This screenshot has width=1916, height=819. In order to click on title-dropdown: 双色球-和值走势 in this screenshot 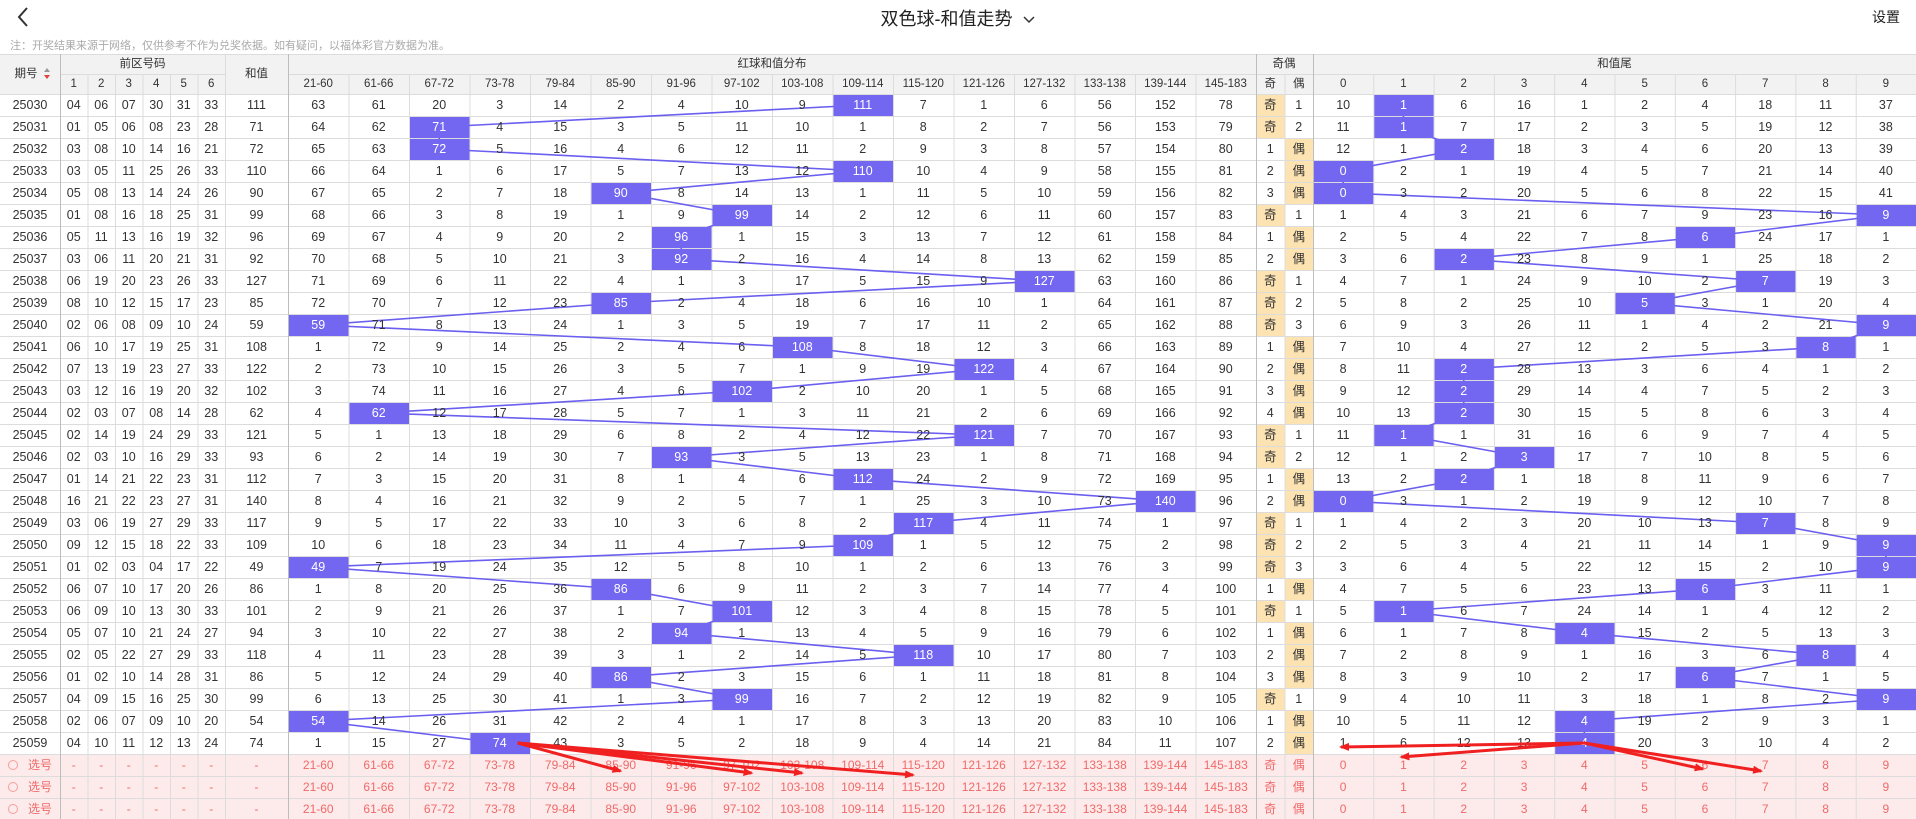, I will do `click(957, 19)`.